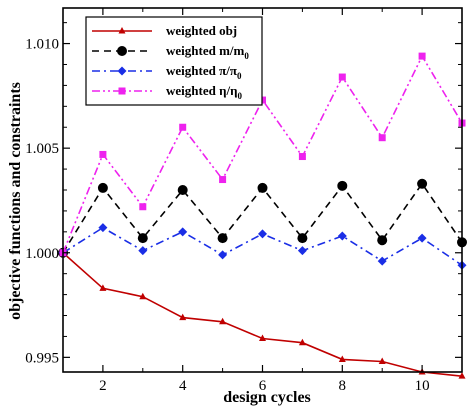 This screenshot has width=474, height=412. What do you see at coordinates (204, 92) in the screenshot?
I see `legend-label: weighted η/η0` at bounding box center [204, 92].